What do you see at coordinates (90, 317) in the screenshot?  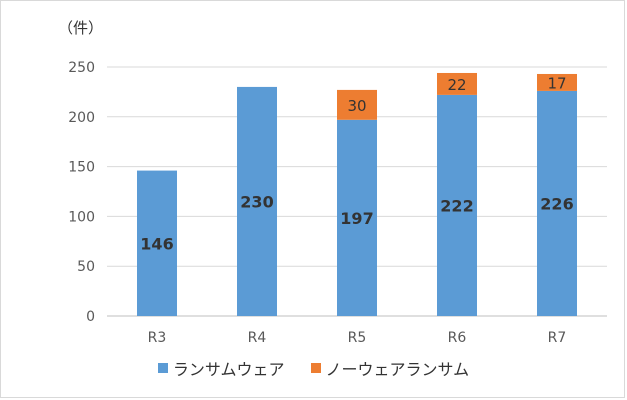 I see `y-tick-label: 0` at bounding box center [90, 317].